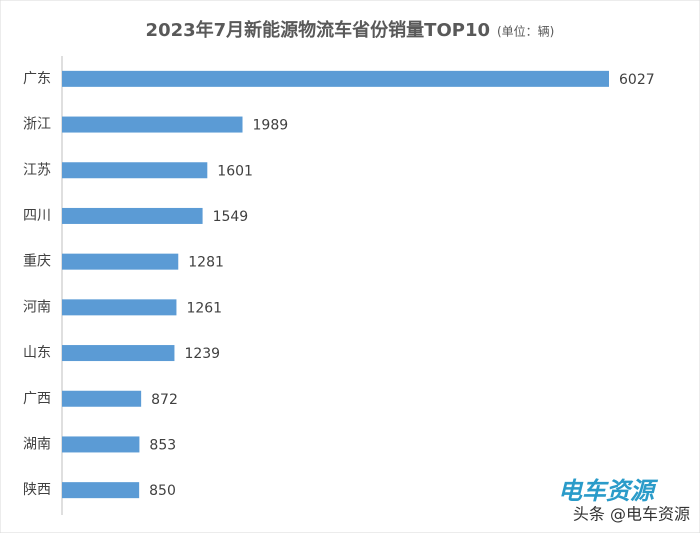 Image resolution: width=700 pixels, height=533 pixels. What do you see at coordinates (37, 262) in the screenshot?
I see `y-tick-label: 重庆` at bounding box center [37, 262].